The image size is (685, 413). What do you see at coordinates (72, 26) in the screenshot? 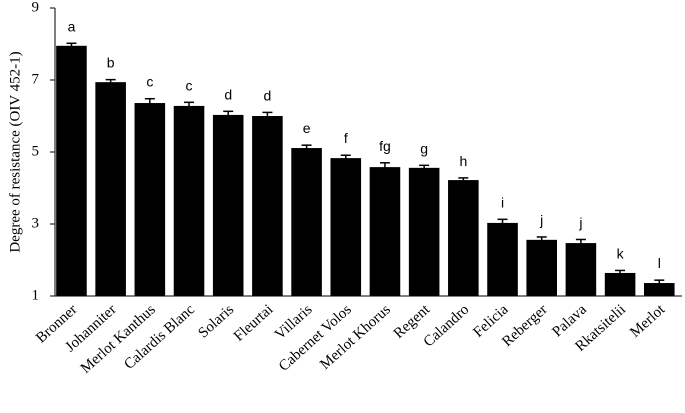
I see `significance-letter: a` at bounding box center [72, 26].